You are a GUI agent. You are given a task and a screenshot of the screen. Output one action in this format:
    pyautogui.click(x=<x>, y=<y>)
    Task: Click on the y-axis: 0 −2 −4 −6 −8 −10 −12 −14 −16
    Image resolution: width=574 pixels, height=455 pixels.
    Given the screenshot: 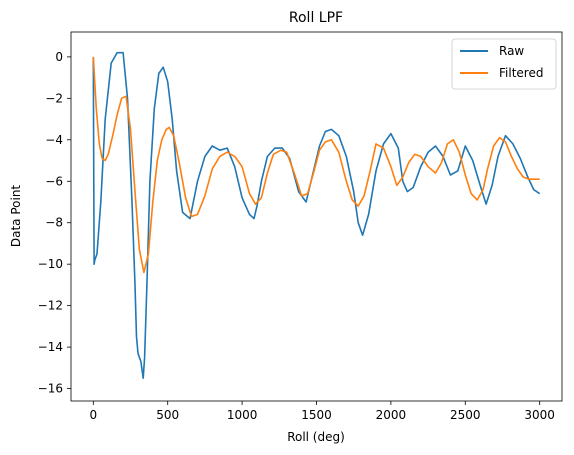 What is the action you would take?
    pyautogui.click(x=54, y=223)
    